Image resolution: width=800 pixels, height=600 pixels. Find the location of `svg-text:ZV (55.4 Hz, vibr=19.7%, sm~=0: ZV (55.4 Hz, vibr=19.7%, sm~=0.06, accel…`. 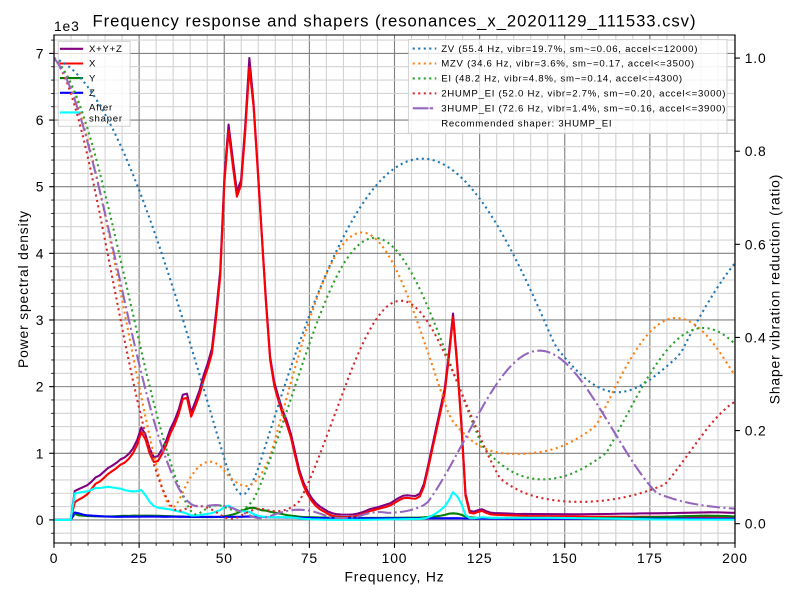

svg-text:ZV (55.4 Hz, vibr=19.7%, sm~=0: ZV (55.4 Hz, vibr=19.7%, sm~=0.06, accel… is located at coordinates (569, 49).